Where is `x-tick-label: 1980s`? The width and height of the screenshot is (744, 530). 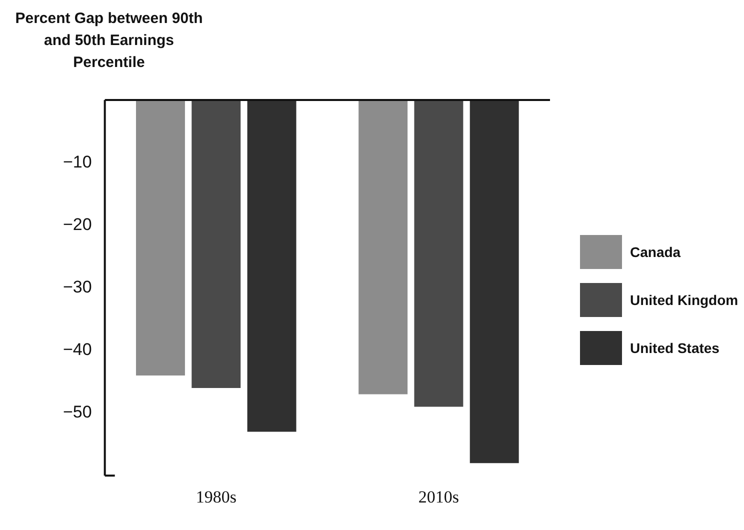
x-tick-label: 1980s is located at coordinates (216, 496).